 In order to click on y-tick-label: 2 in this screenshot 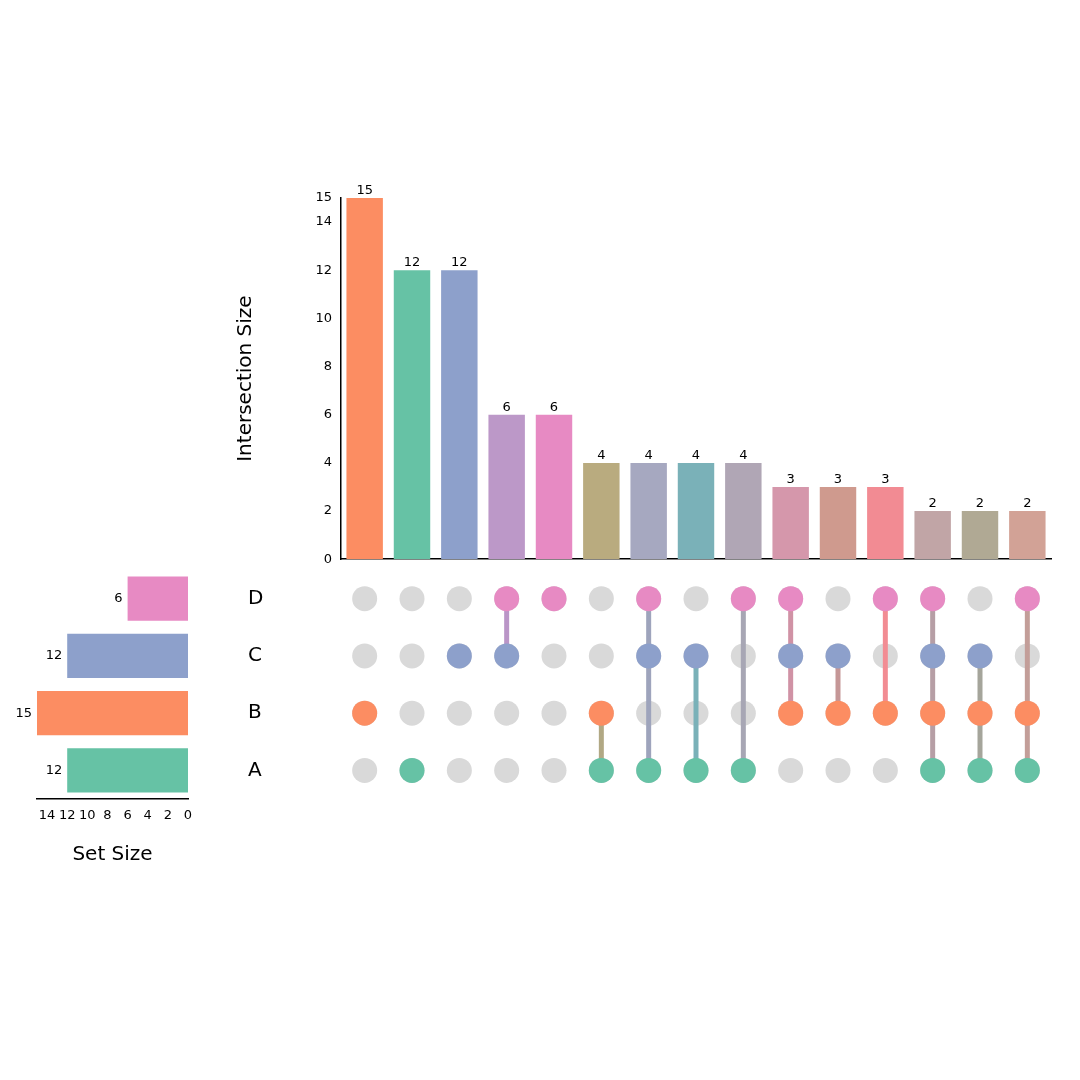, I will do `click(327, 510)`.